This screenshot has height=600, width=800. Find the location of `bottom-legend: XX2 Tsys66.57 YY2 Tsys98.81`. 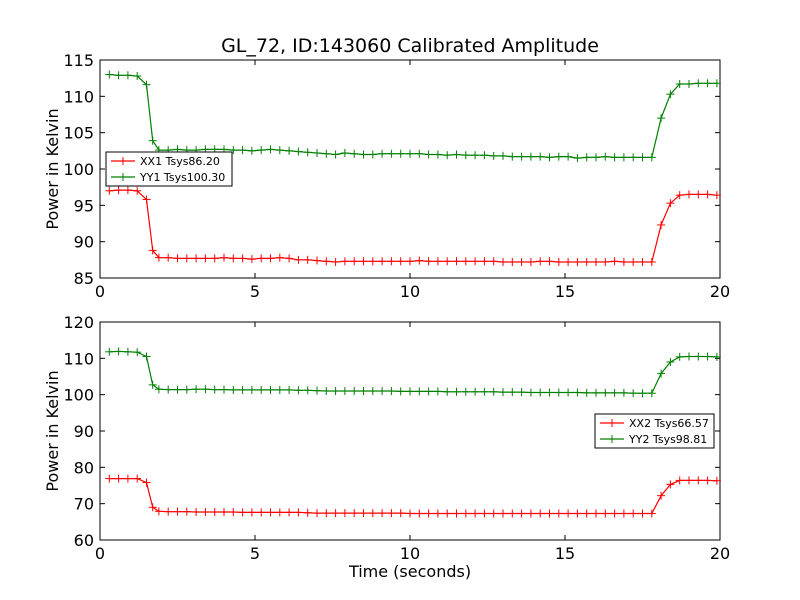

bottom-legend: XX2 Tsys66.57 YY2 Tsys98.81 is located at coordinates (654, 431).